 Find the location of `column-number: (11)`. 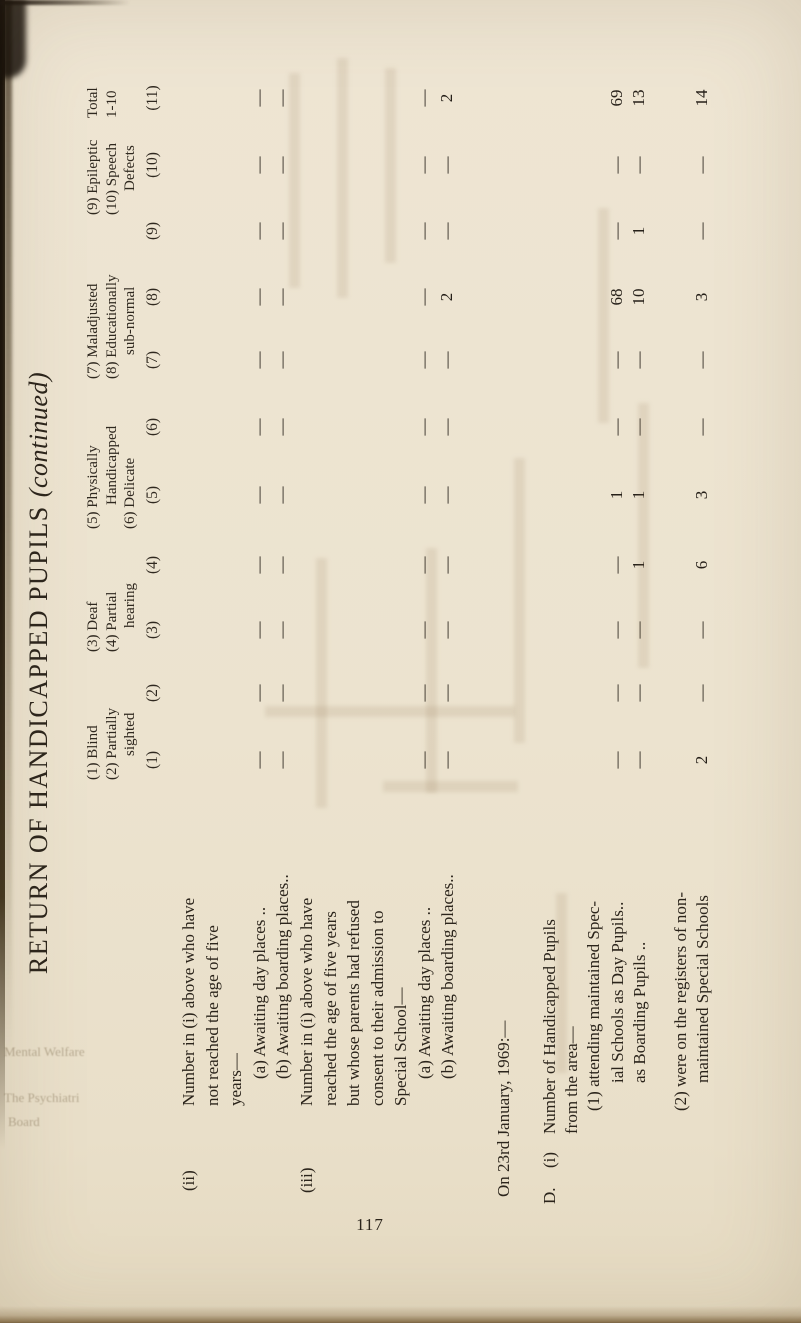

column-number: (11) is located at coordinates (152, 98).